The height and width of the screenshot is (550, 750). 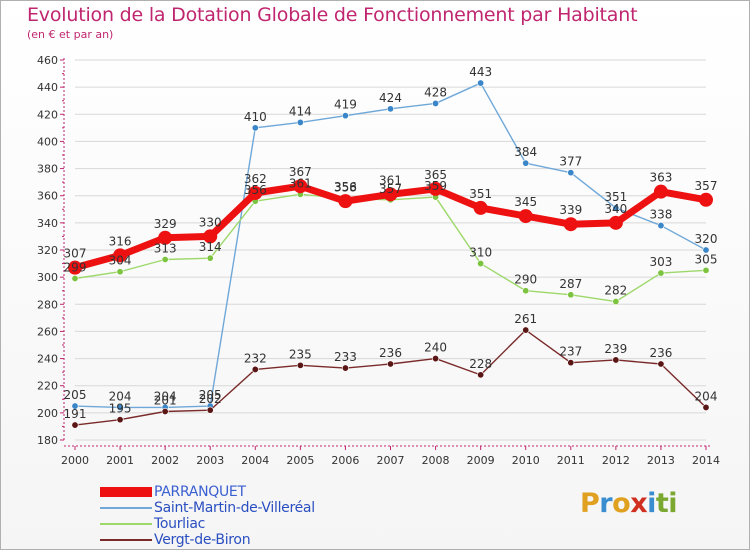 What do you see at coordinates (660, 215) in the screenshot?
I see `data-label-saint-martin-de-viller-al: 338` at bounding box center [660, 215].